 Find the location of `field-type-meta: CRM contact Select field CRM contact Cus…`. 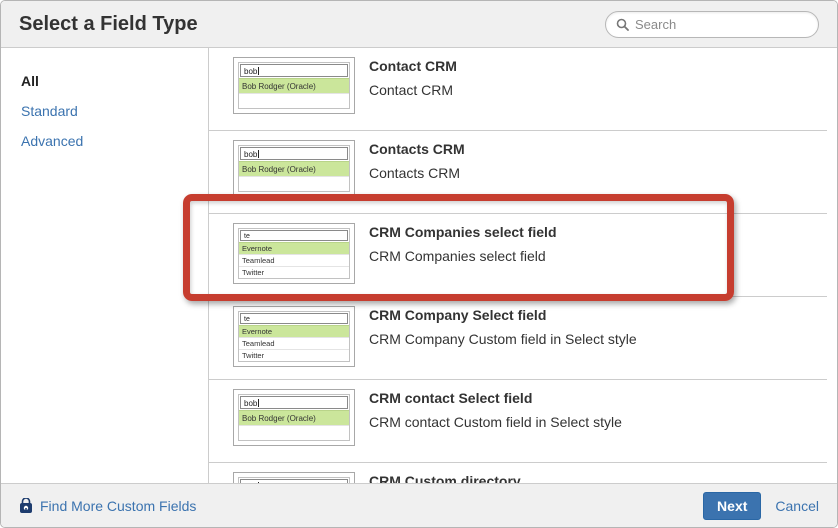

field-type-meta: CRM contact Select field CRM contact Cus… is located at coordinates (495, 409).